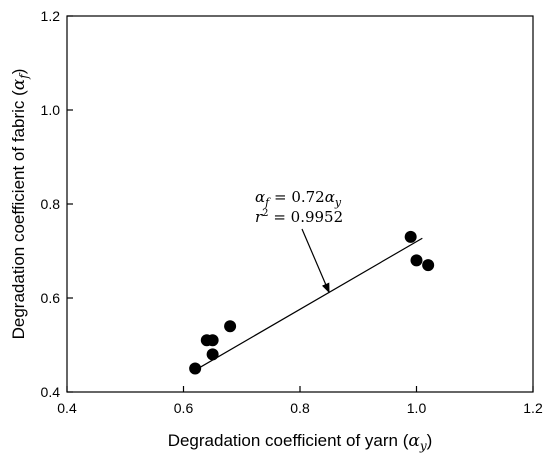 The image size is (550, 461). Describe the element at coordinates (300, 442) in the screenshot. I see `x-axis-title: Degradation coefficient of yarn (αy)` at that location.